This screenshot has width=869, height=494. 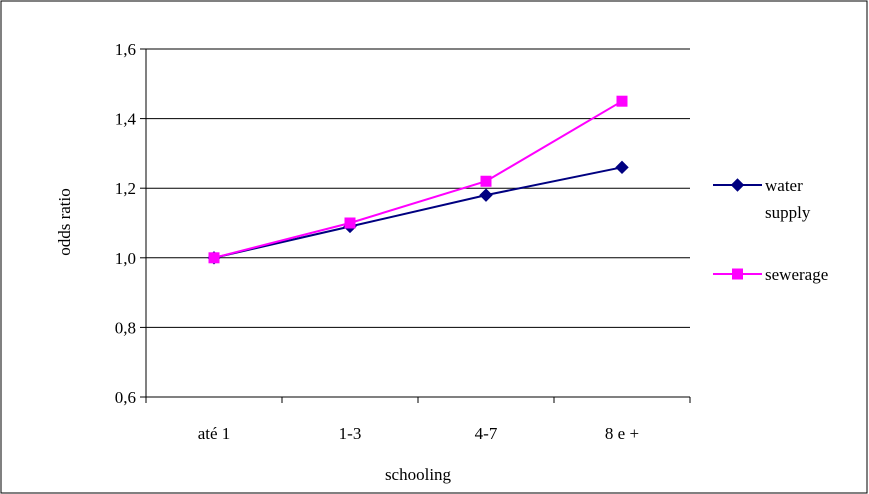 What do you see at coordinates (214, 433) in the screenshot?
I see `x-tick-label: até 1` at bounding box center [214, 433].